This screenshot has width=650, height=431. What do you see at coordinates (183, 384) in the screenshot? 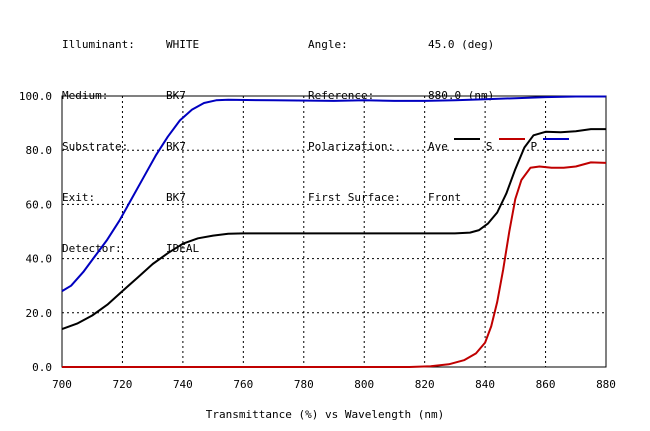
I see `x-tick-label: 740` at bounding box center [183, 384].